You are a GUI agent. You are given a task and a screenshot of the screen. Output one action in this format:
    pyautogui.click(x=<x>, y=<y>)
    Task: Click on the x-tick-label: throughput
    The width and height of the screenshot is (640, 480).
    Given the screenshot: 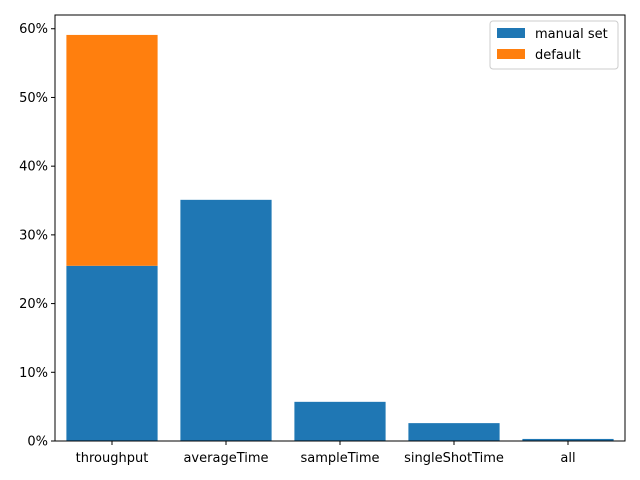 What is the action you would take?
    pyautogui.click(x=112, y=458)
    